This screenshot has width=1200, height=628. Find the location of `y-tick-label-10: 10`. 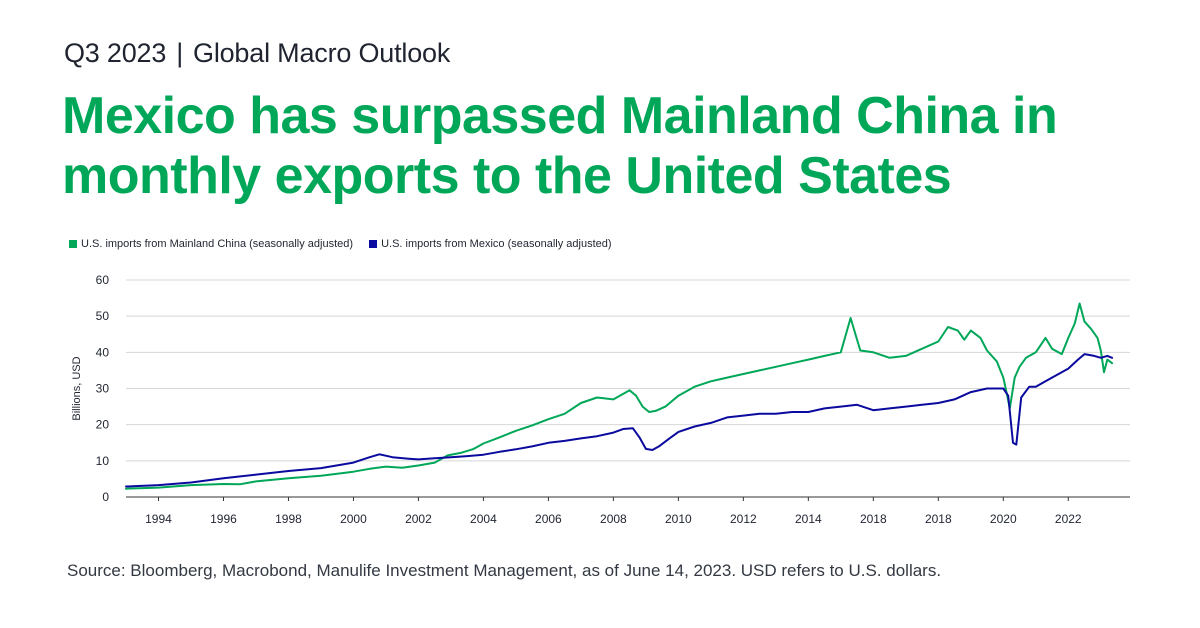

y-tick-label-10: 10 is located at coordinates (103, 461).